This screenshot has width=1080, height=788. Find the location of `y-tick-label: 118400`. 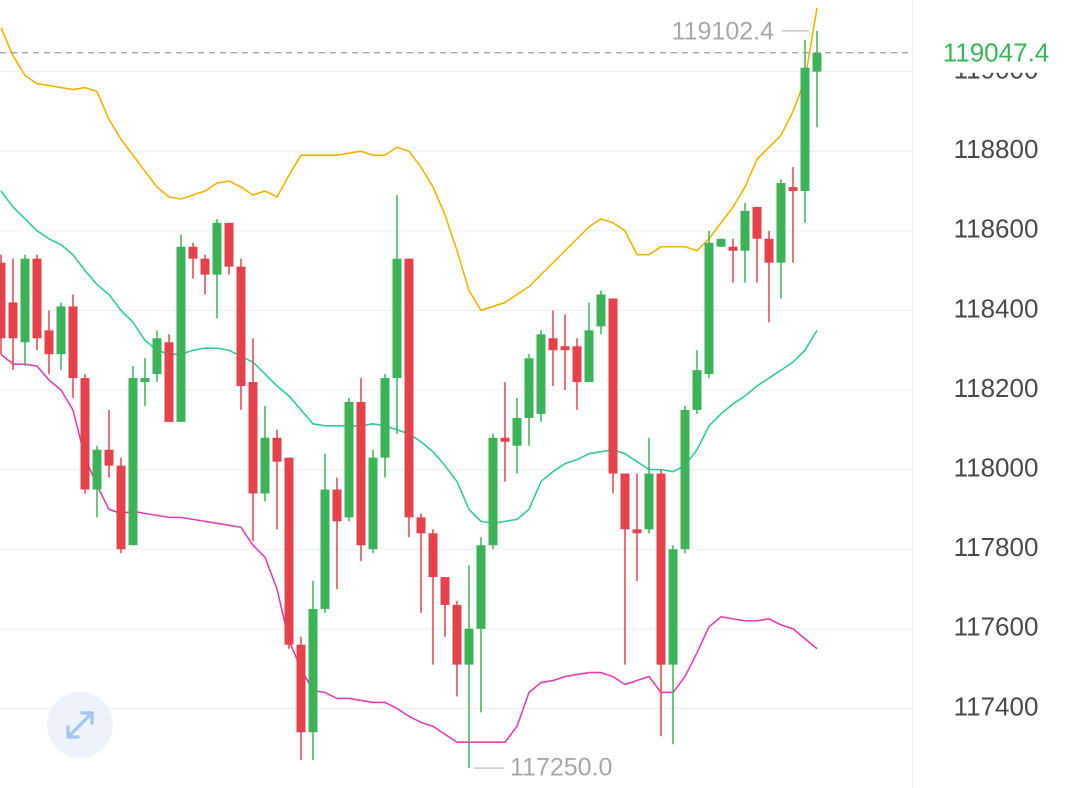

y-tick-label: 118400 is located at coordinates (996, 308).